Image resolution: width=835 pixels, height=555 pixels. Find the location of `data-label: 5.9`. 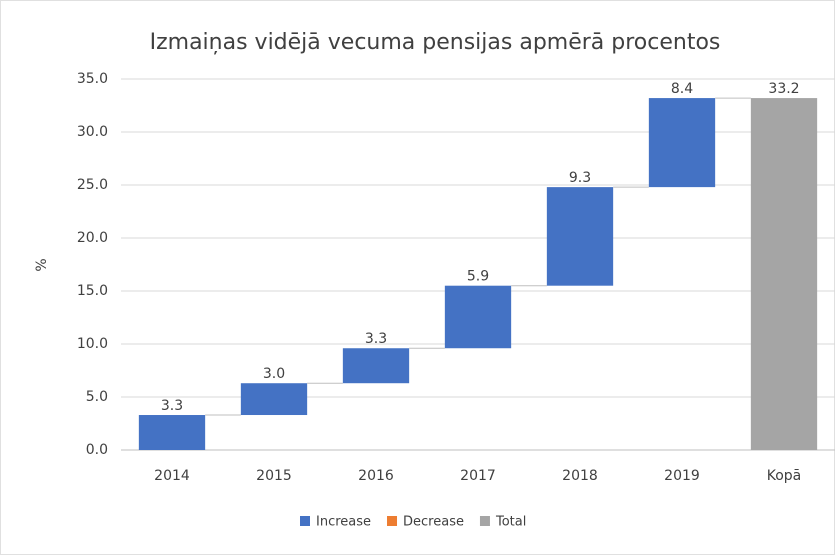

data-label: 5.9 is located at coordinates (478, 277).